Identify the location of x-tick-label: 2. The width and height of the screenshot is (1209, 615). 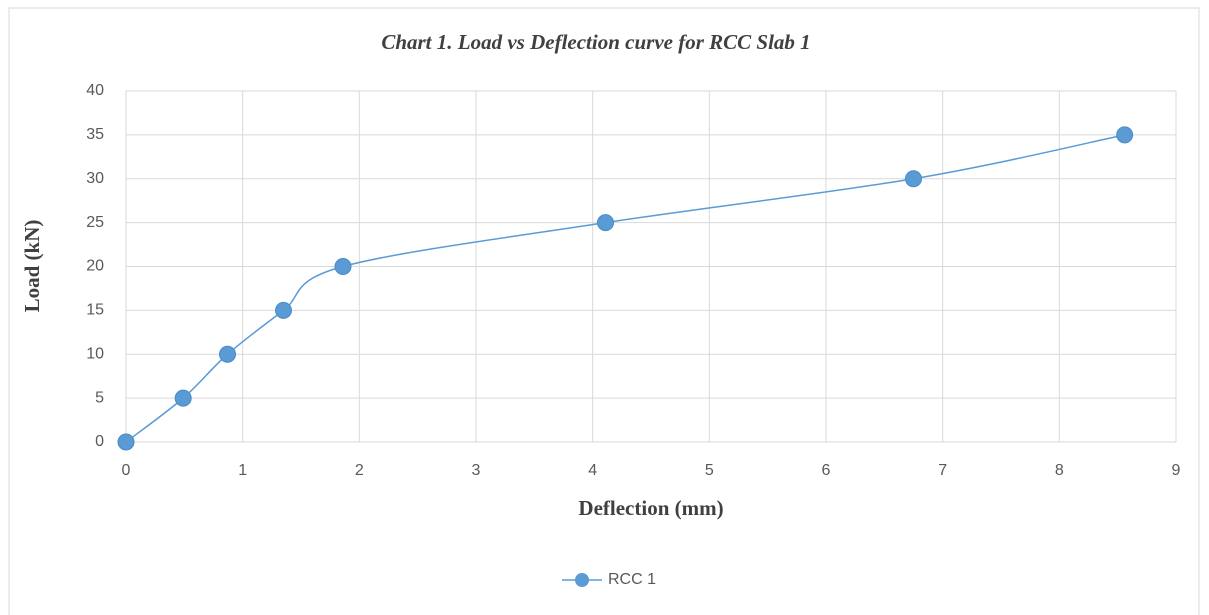
(359, 470).